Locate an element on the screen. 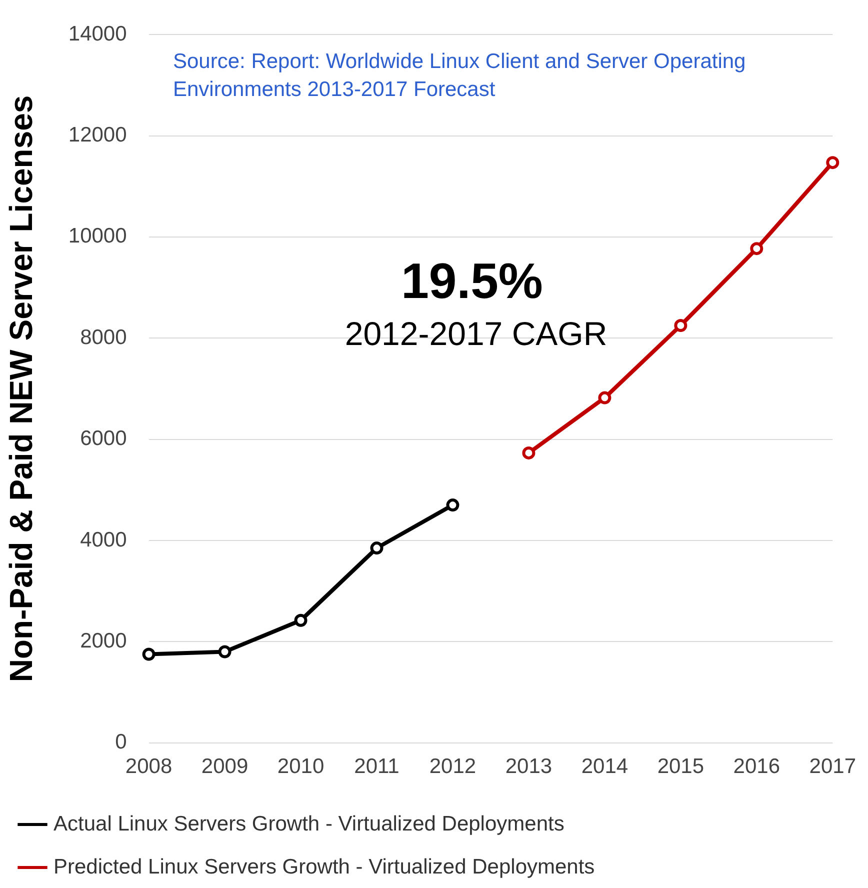 The height and width of the screenshot is (888, 868). y-tick-label: 0 is located at coordinates (121, 742).